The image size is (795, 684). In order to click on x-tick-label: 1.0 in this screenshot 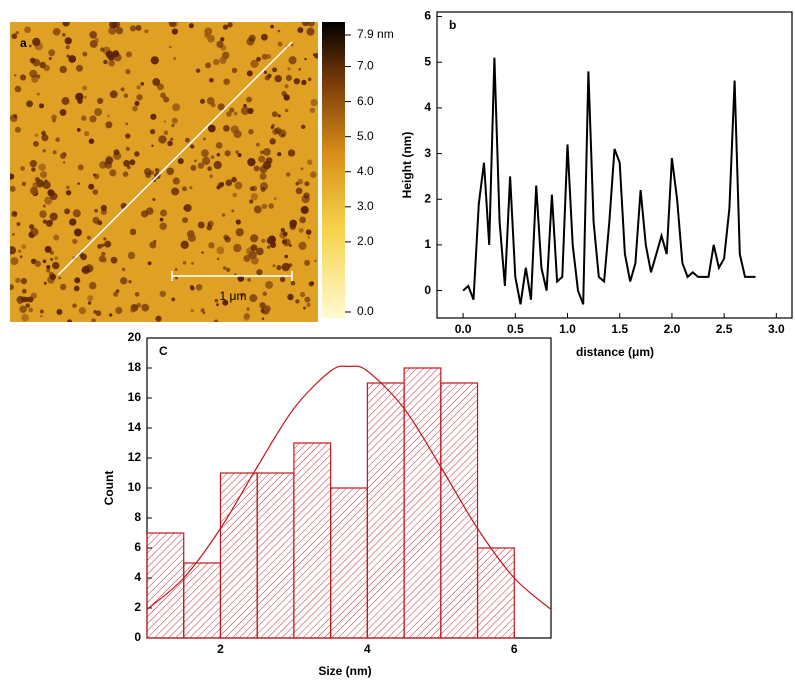, I will do `click(567, 329)`.